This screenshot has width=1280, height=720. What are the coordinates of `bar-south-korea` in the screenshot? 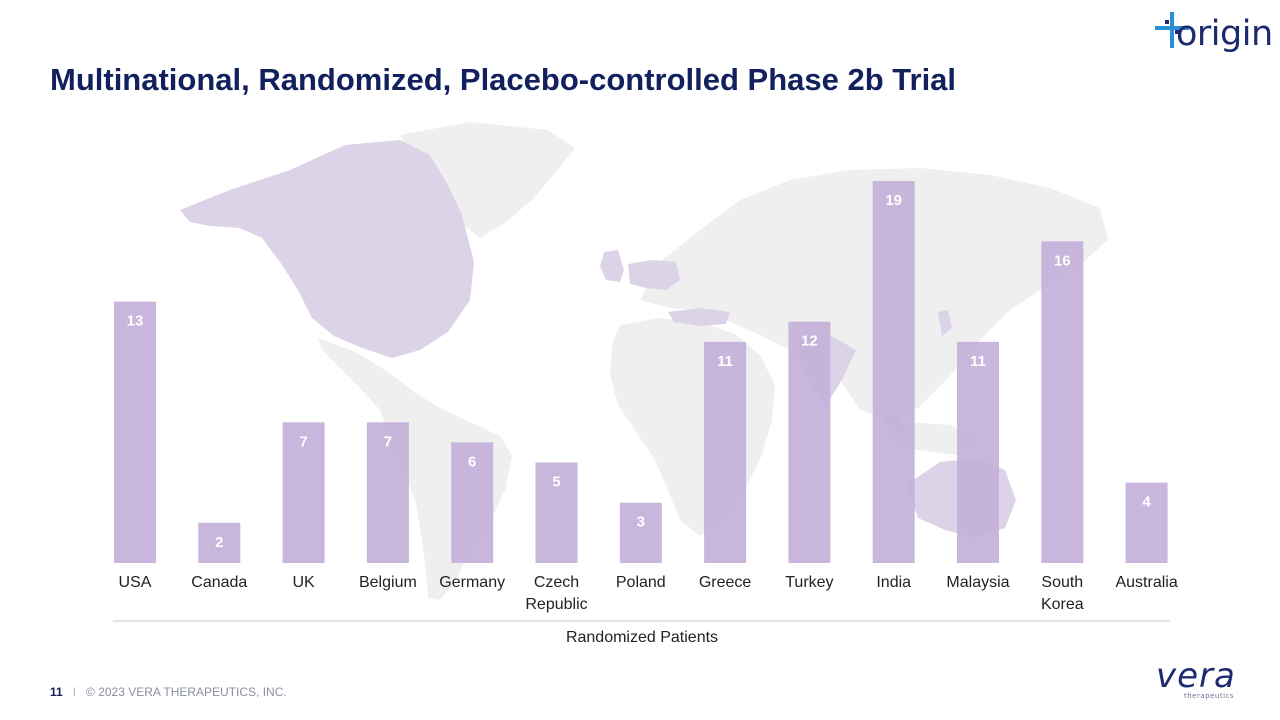 It's located at (1062, 402).